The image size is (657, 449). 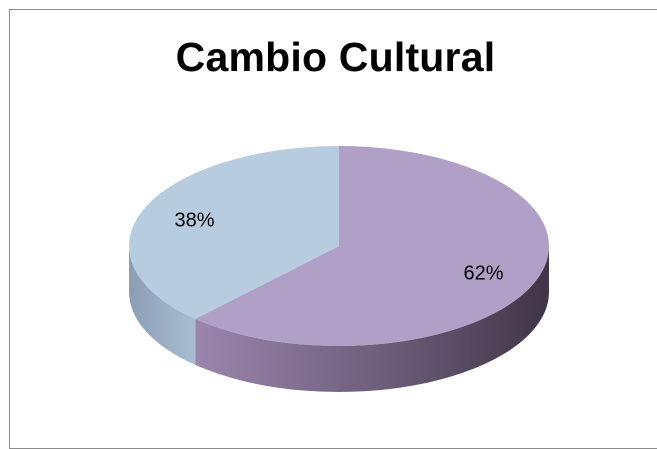 I want to click on pie-data-label: 38%, so click(x=194, y=220).